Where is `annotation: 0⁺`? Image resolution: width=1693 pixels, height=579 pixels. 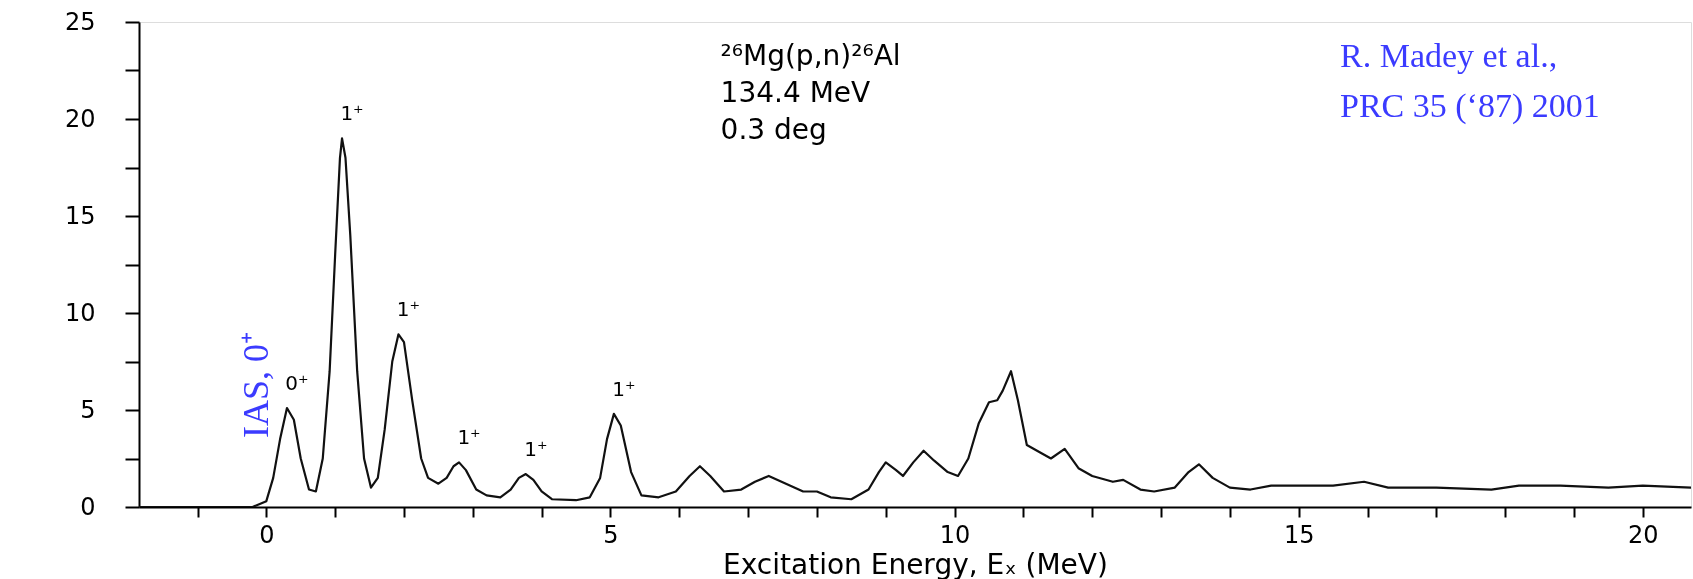
annotation: 0⁺ is located at coordinates (297, 383).